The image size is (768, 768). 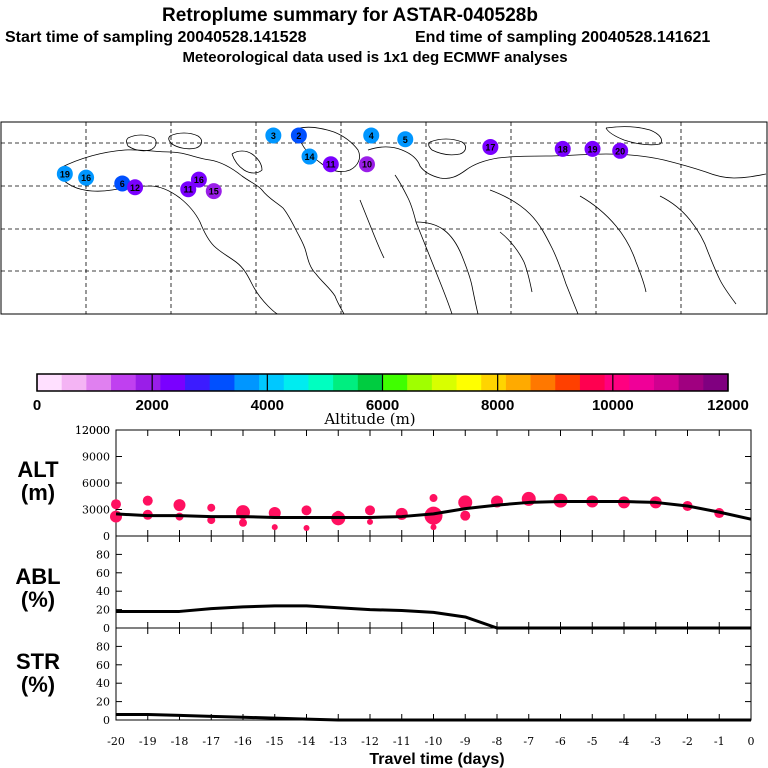 What do you see at coordinates (92, 430) in the screenshot?
I see `y-tick-label: 12000` at bounding box center [92, 430].